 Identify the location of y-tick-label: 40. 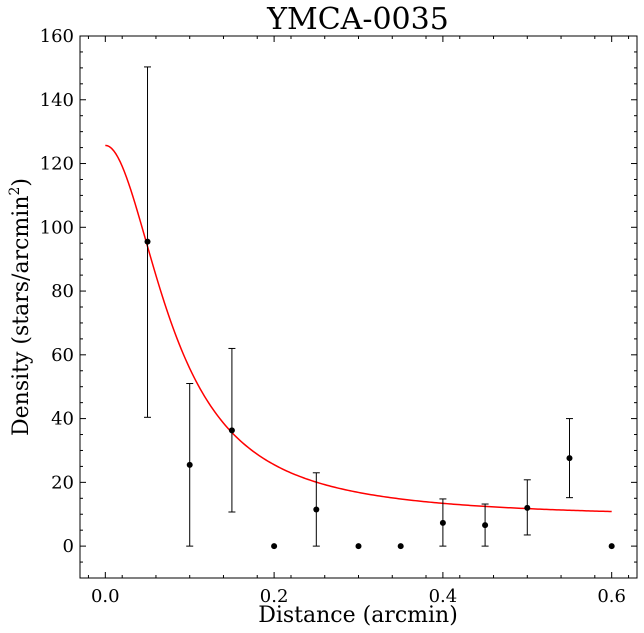
(62, 419).